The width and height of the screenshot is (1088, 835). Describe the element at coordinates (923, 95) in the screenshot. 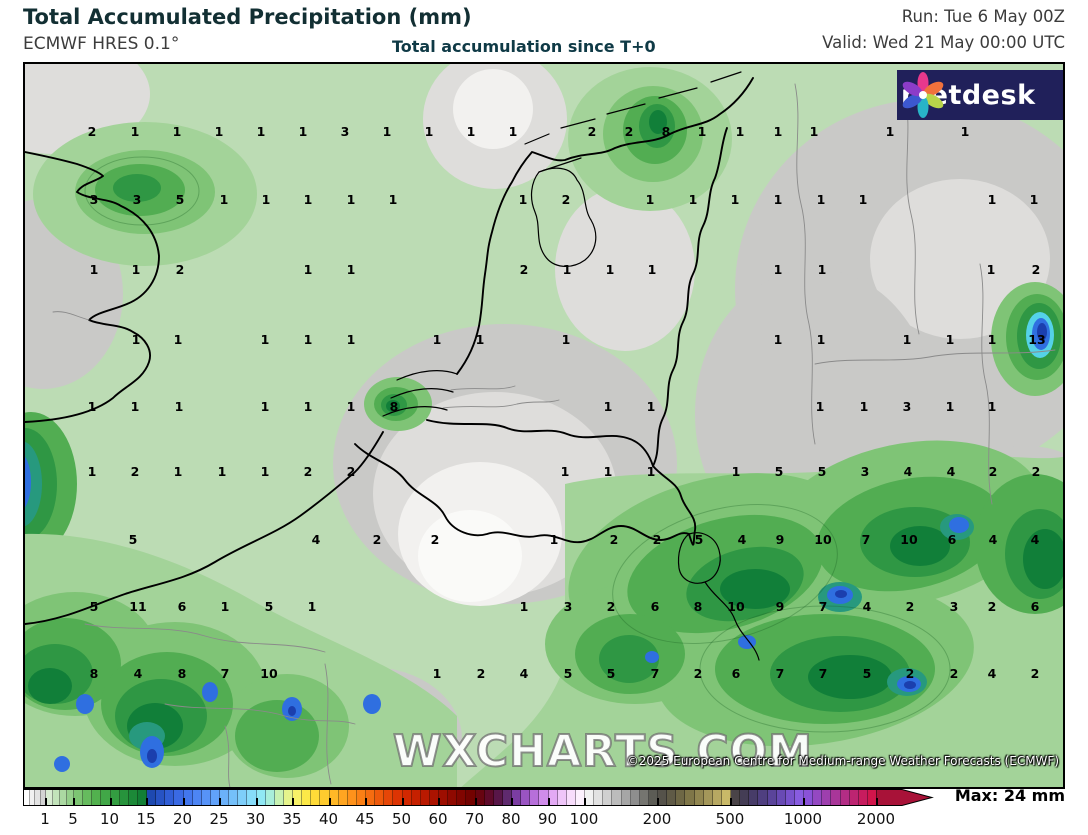

I see `metdesk-flower-icon` at that location.